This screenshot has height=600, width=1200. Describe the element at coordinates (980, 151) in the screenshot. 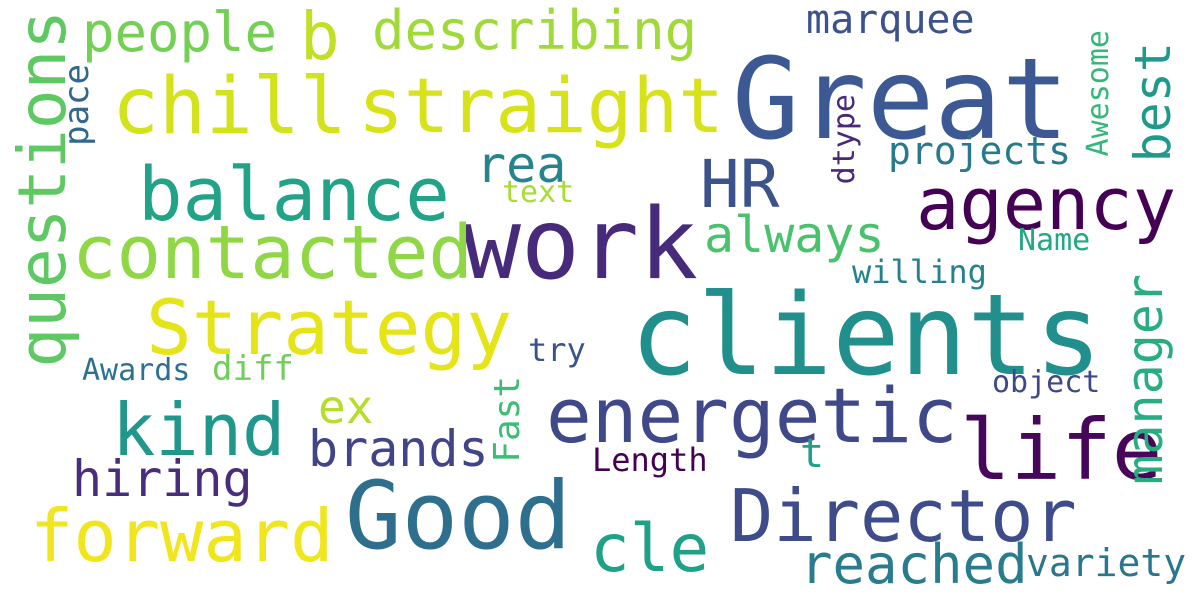

I see `word-projects: projects` at that location.